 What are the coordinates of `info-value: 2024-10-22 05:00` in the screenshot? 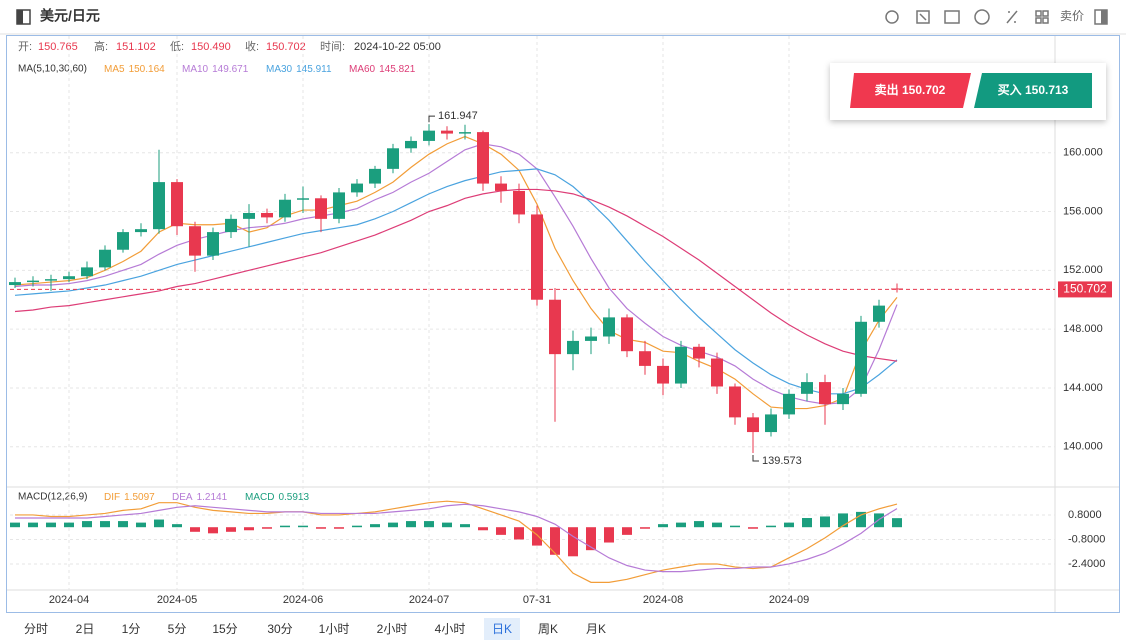 It's located at (397, 47).